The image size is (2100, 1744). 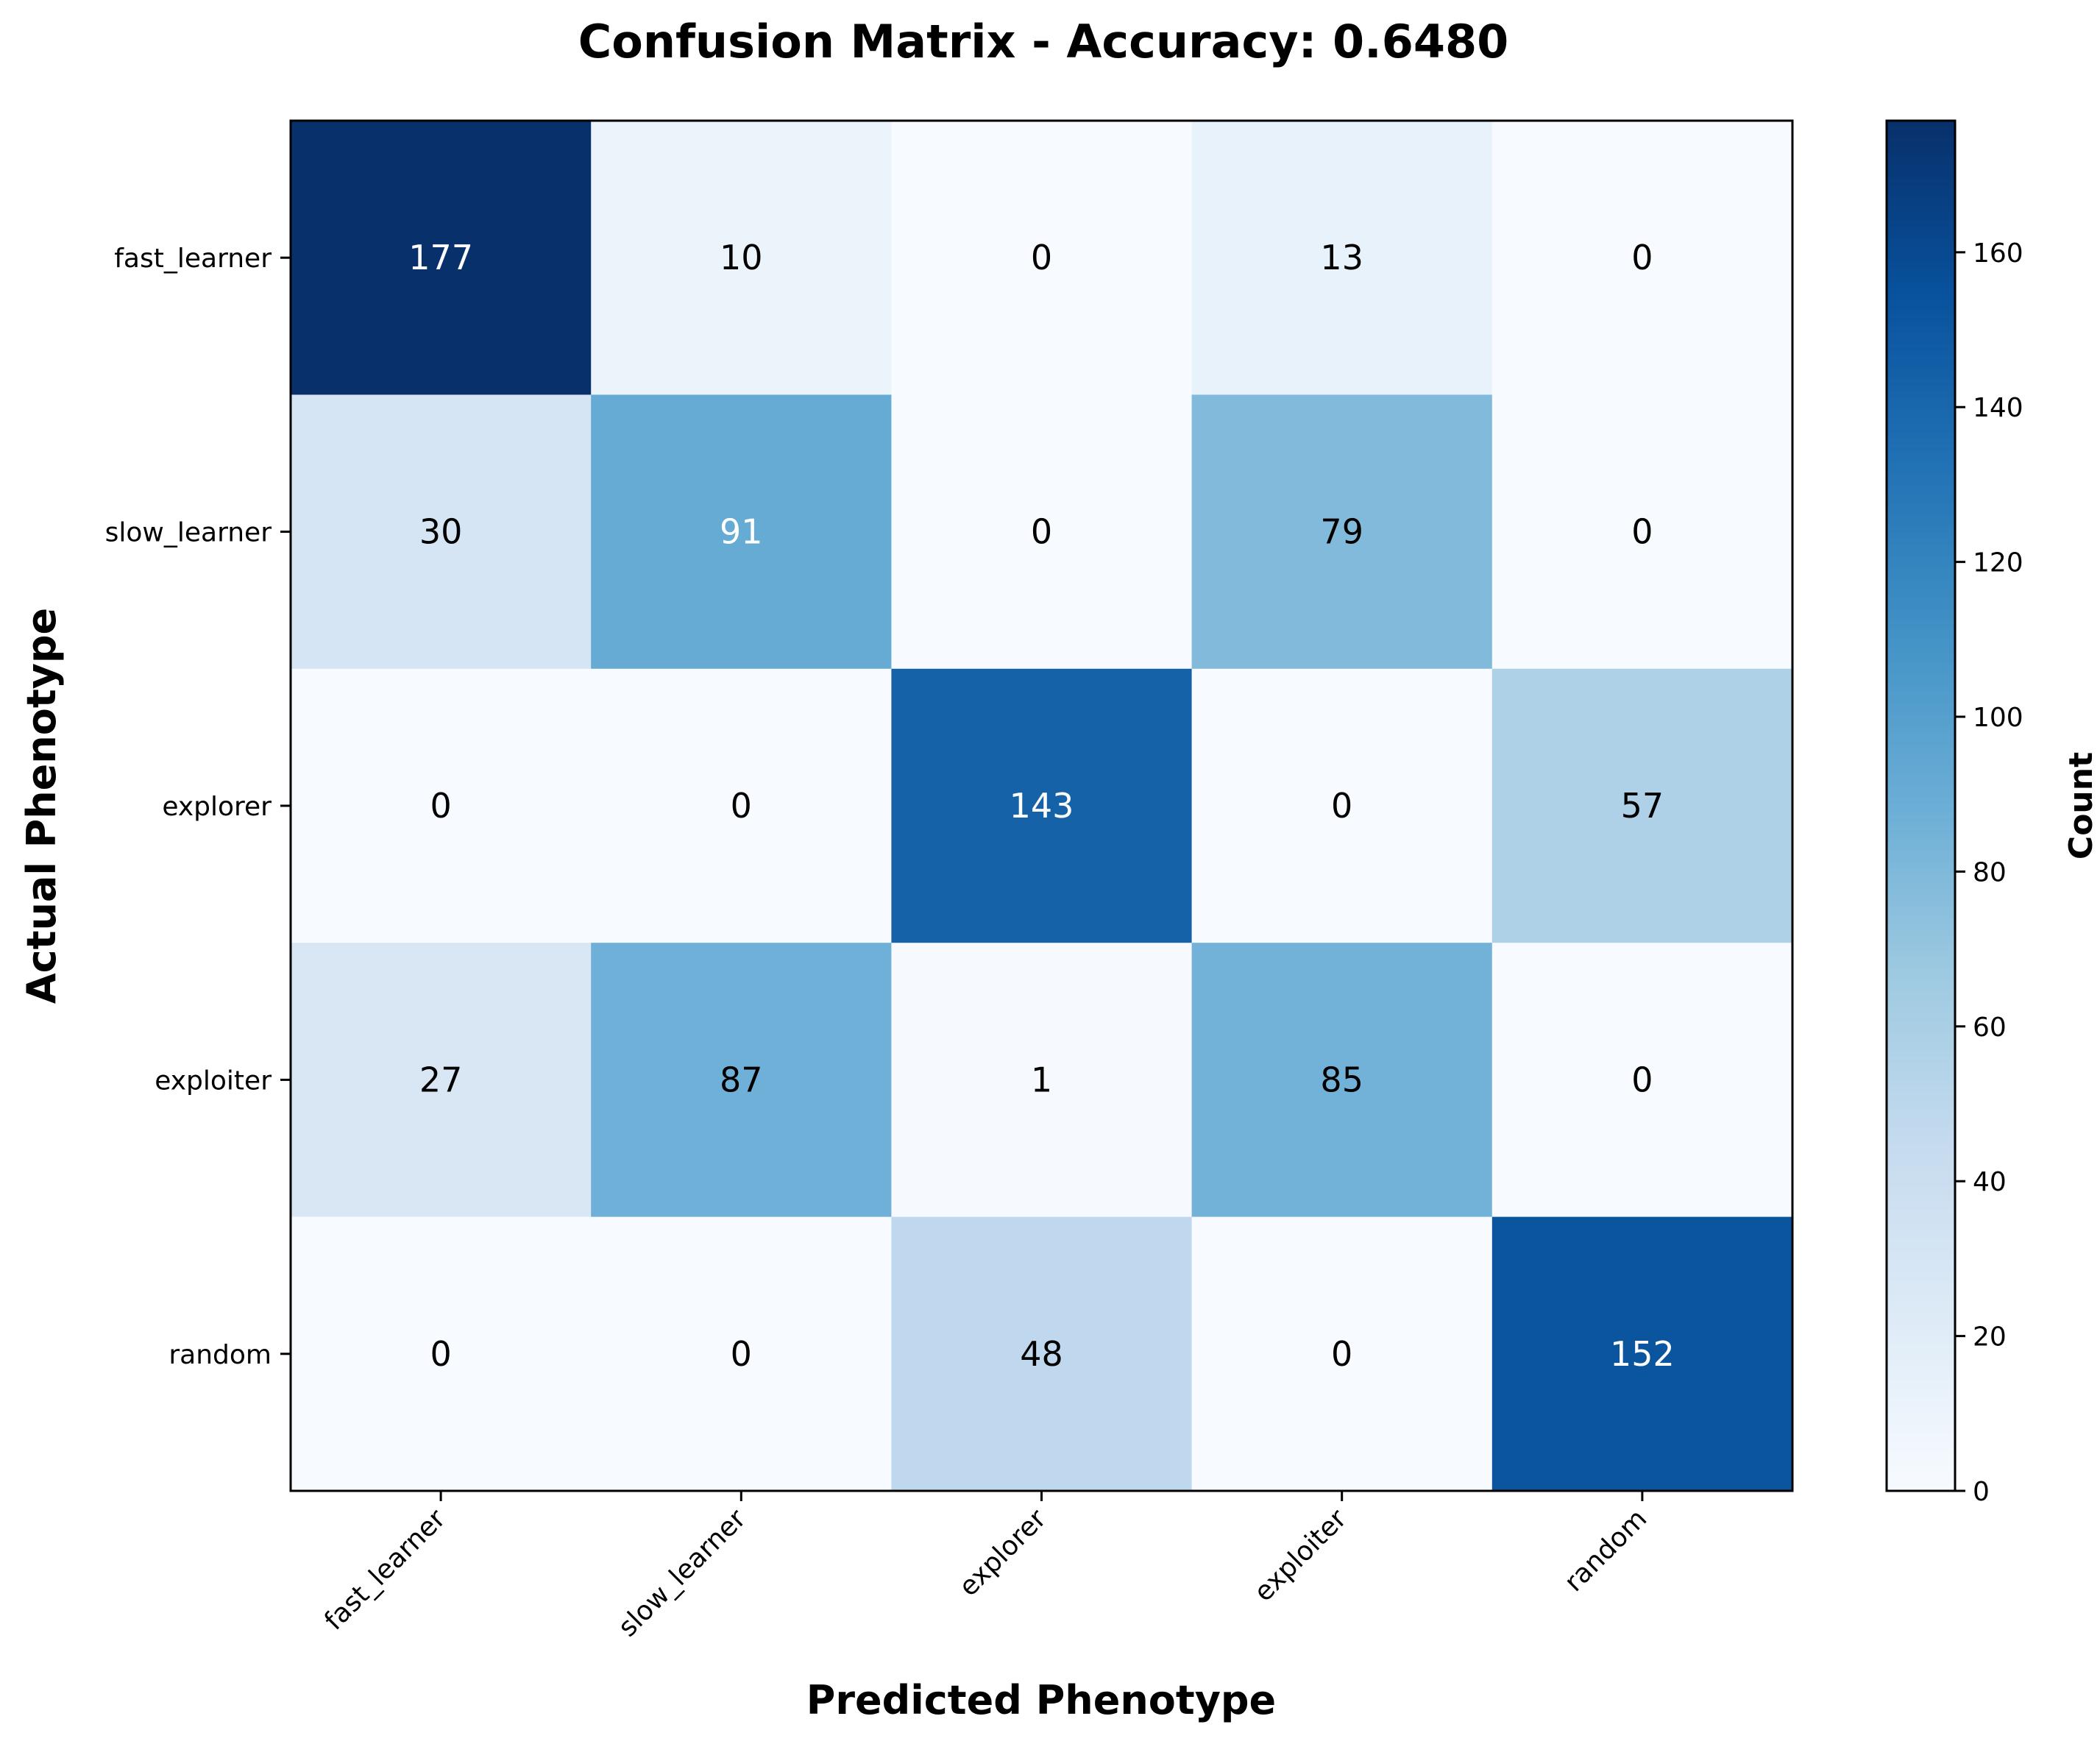 I want to click on cell-value-label: 143, so click(x=1042, y=806).